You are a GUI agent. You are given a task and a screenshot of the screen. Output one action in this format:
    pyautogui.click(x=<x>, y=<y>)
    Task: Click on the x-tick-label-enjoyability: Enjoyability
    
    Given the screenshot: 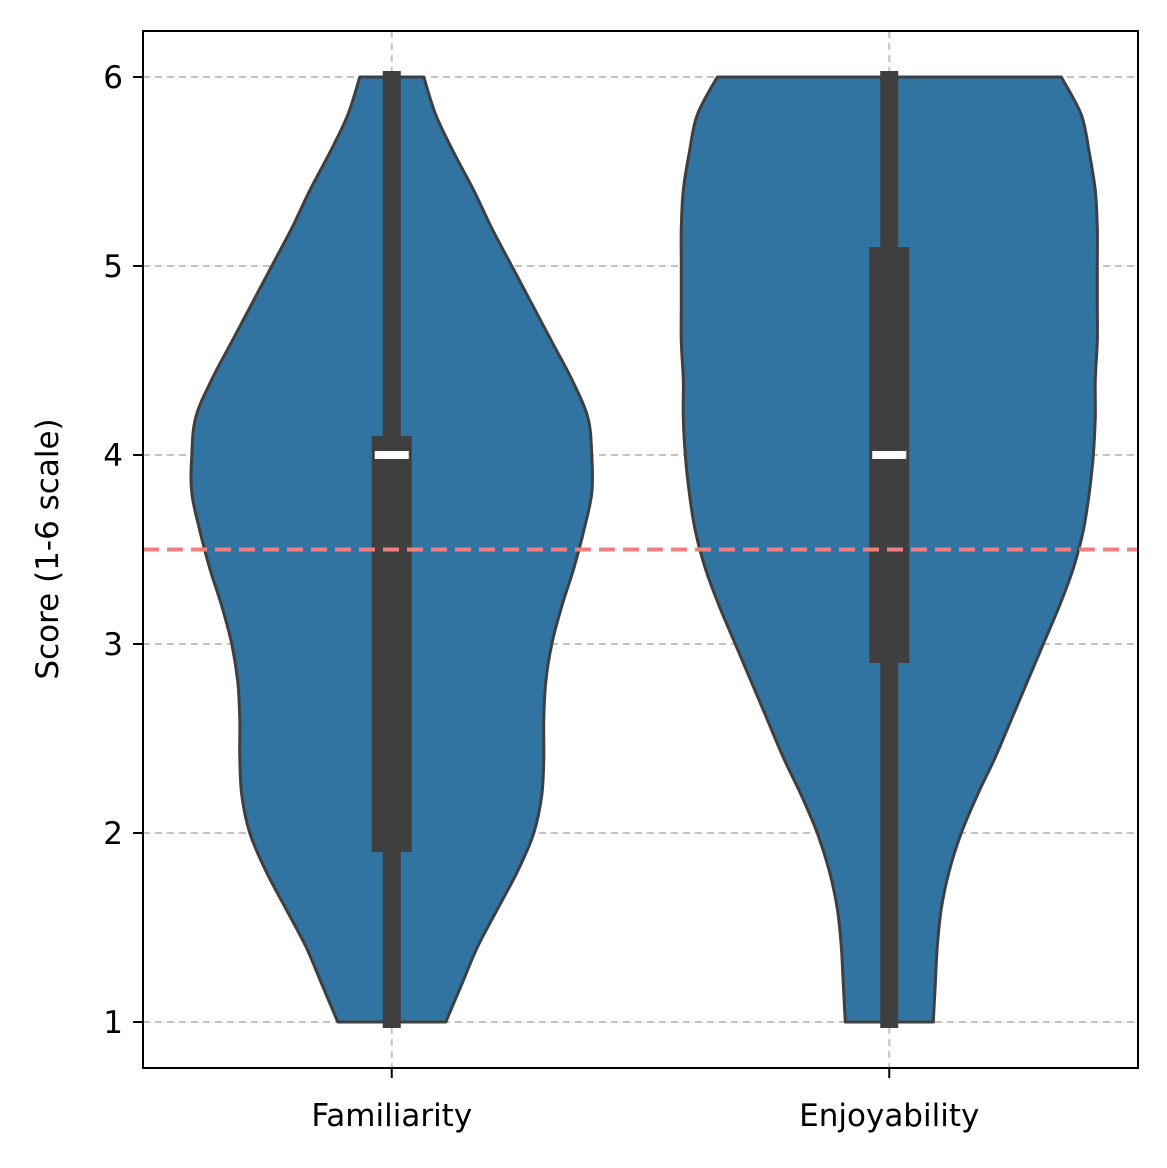 What is the action you would take?
    pyautogui.click(x=889, y=1116)
    